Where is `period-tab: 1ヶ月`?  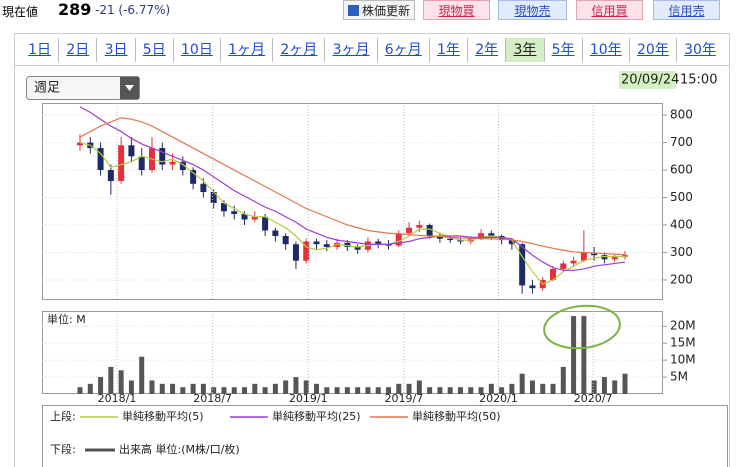
period-tab: 1ヶ月 is located at coordinates (246, 49).